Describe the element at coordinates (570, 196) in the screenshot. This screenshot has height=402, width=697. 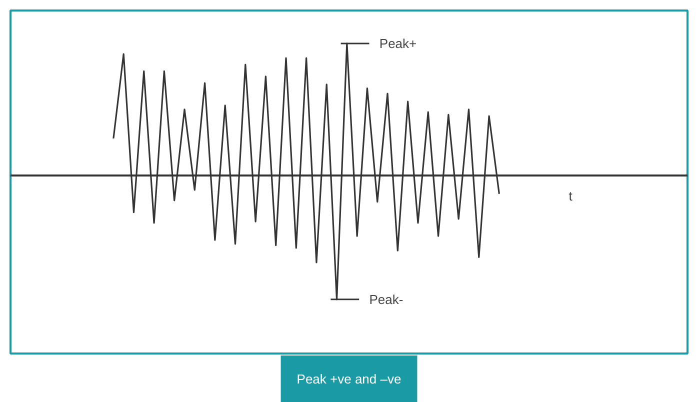
I see `text: t` at that location.